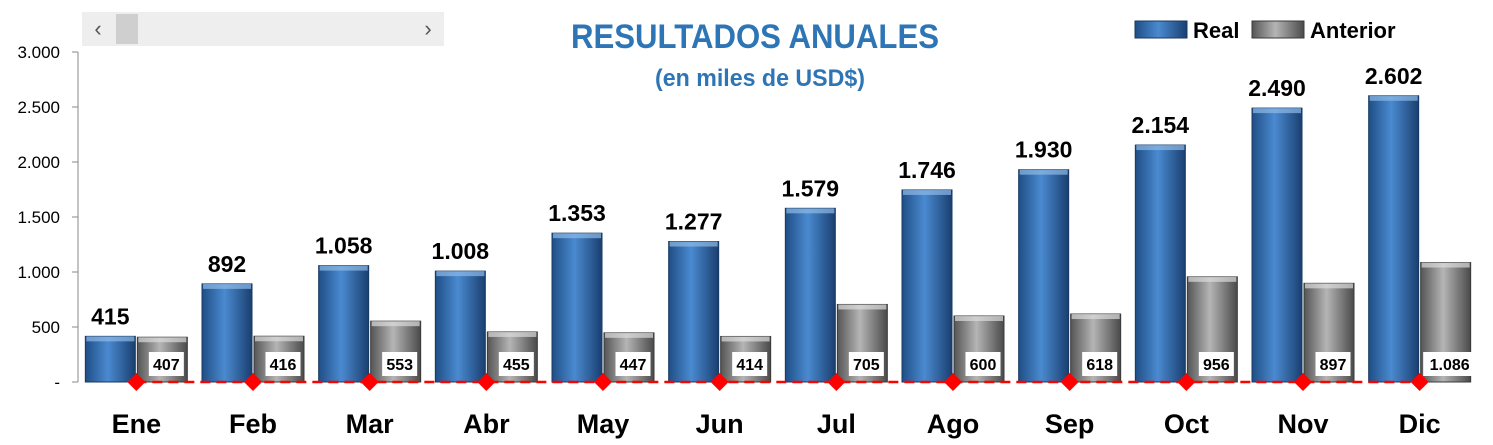  I want to click on y-tick-label: 1.500, so click(38, 217).